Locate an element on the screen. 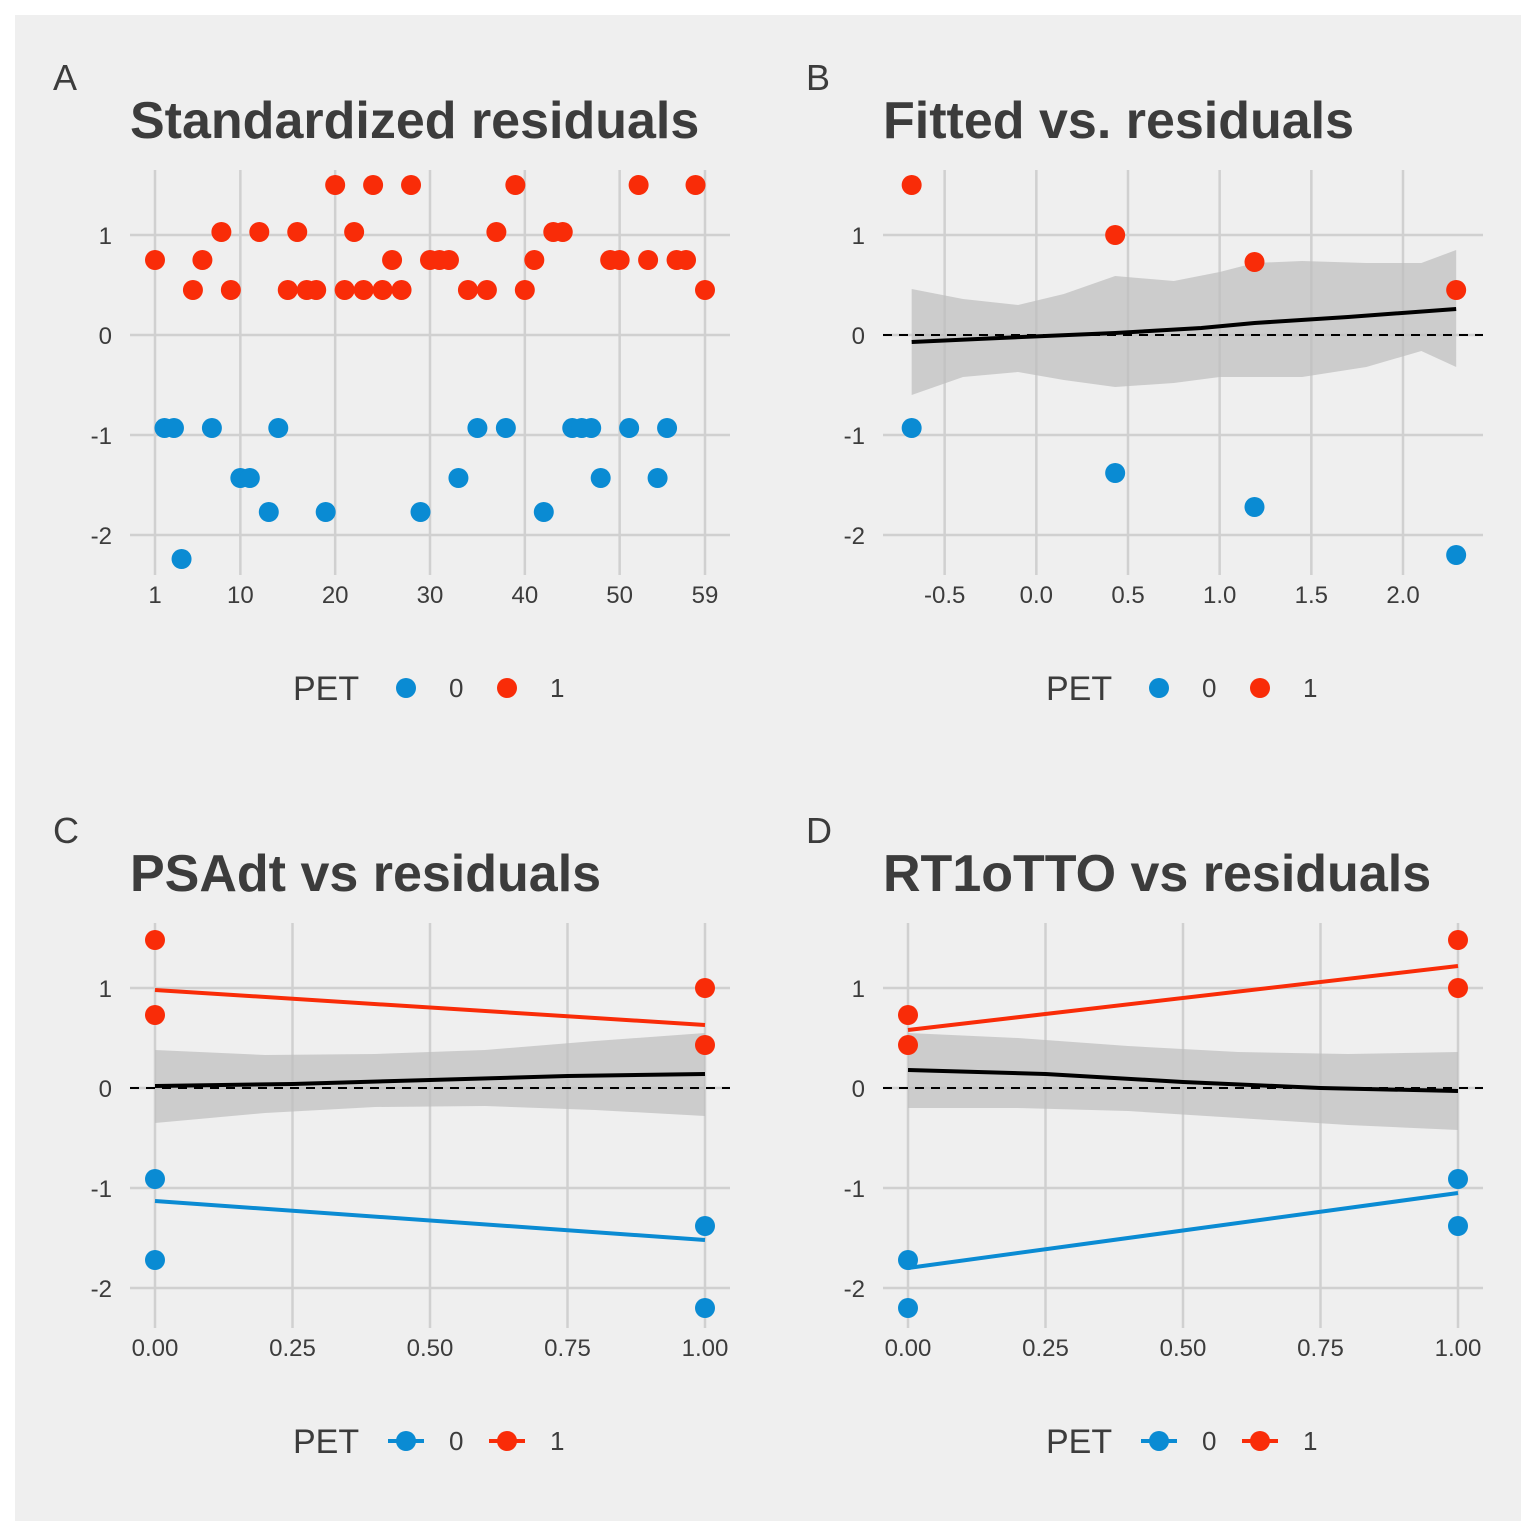 The image size is (1536, 1536). x-tick-label: 10 is located at coordinates (240, 595).